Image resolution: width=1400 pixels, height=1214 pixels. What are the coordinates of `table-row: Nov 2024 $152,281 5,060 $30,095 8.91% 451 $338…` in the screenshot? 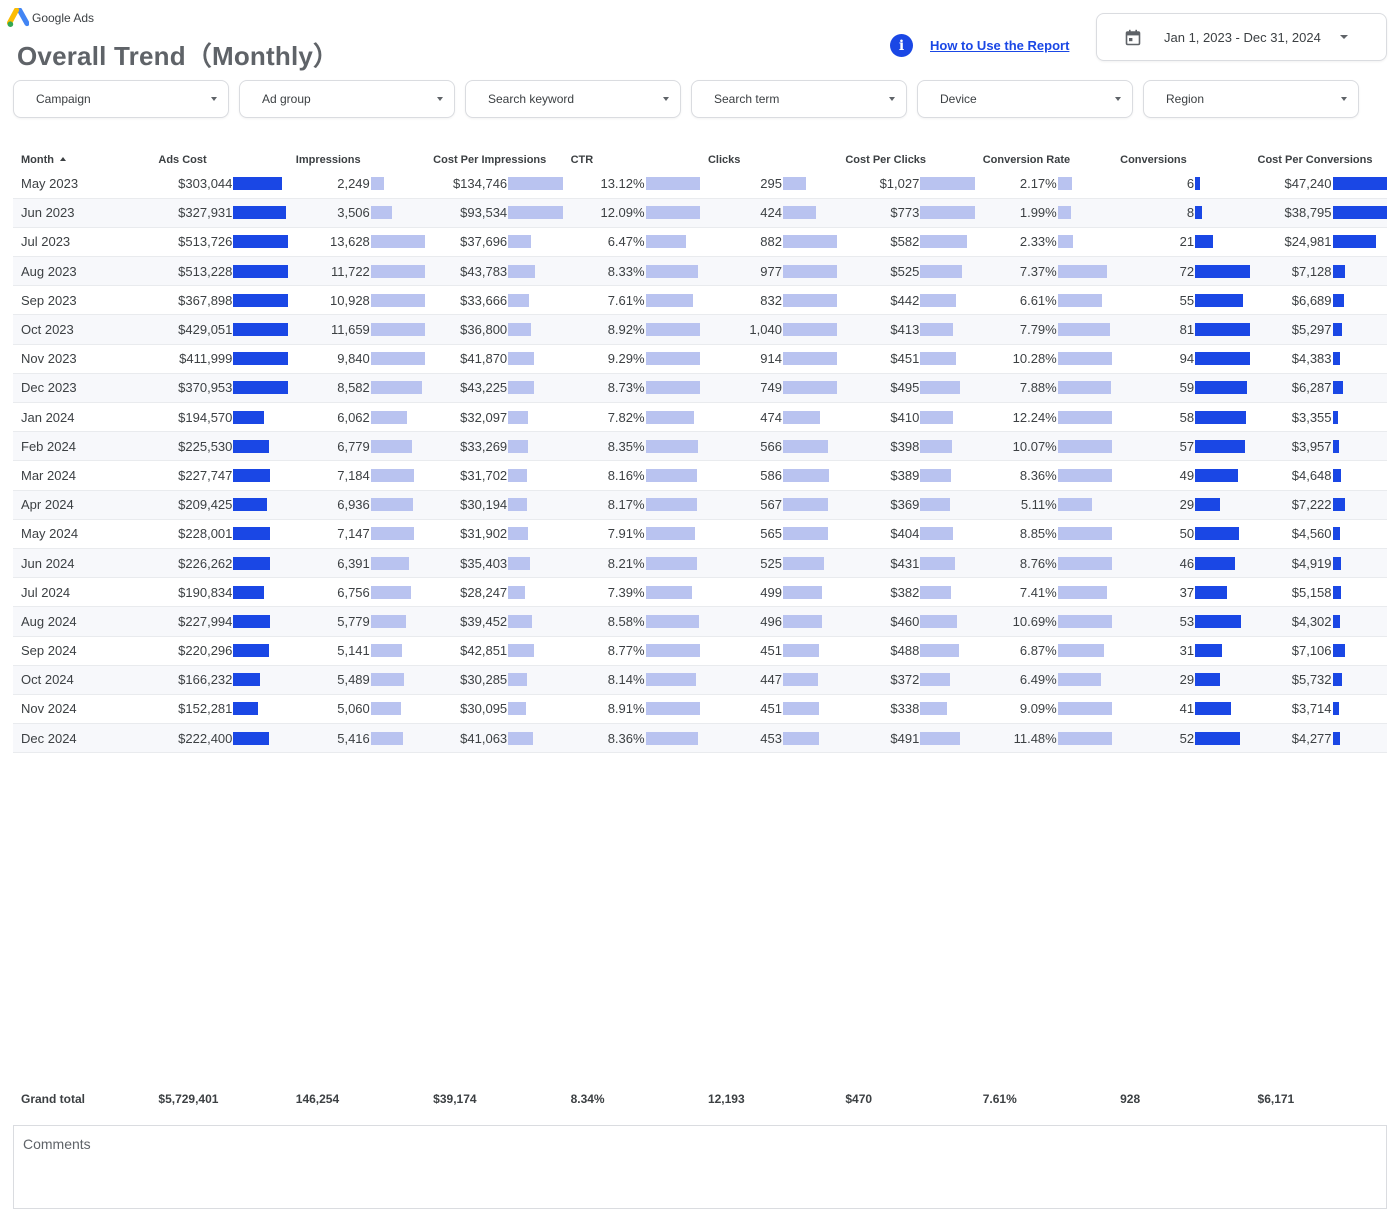 It's located at (700, 709).